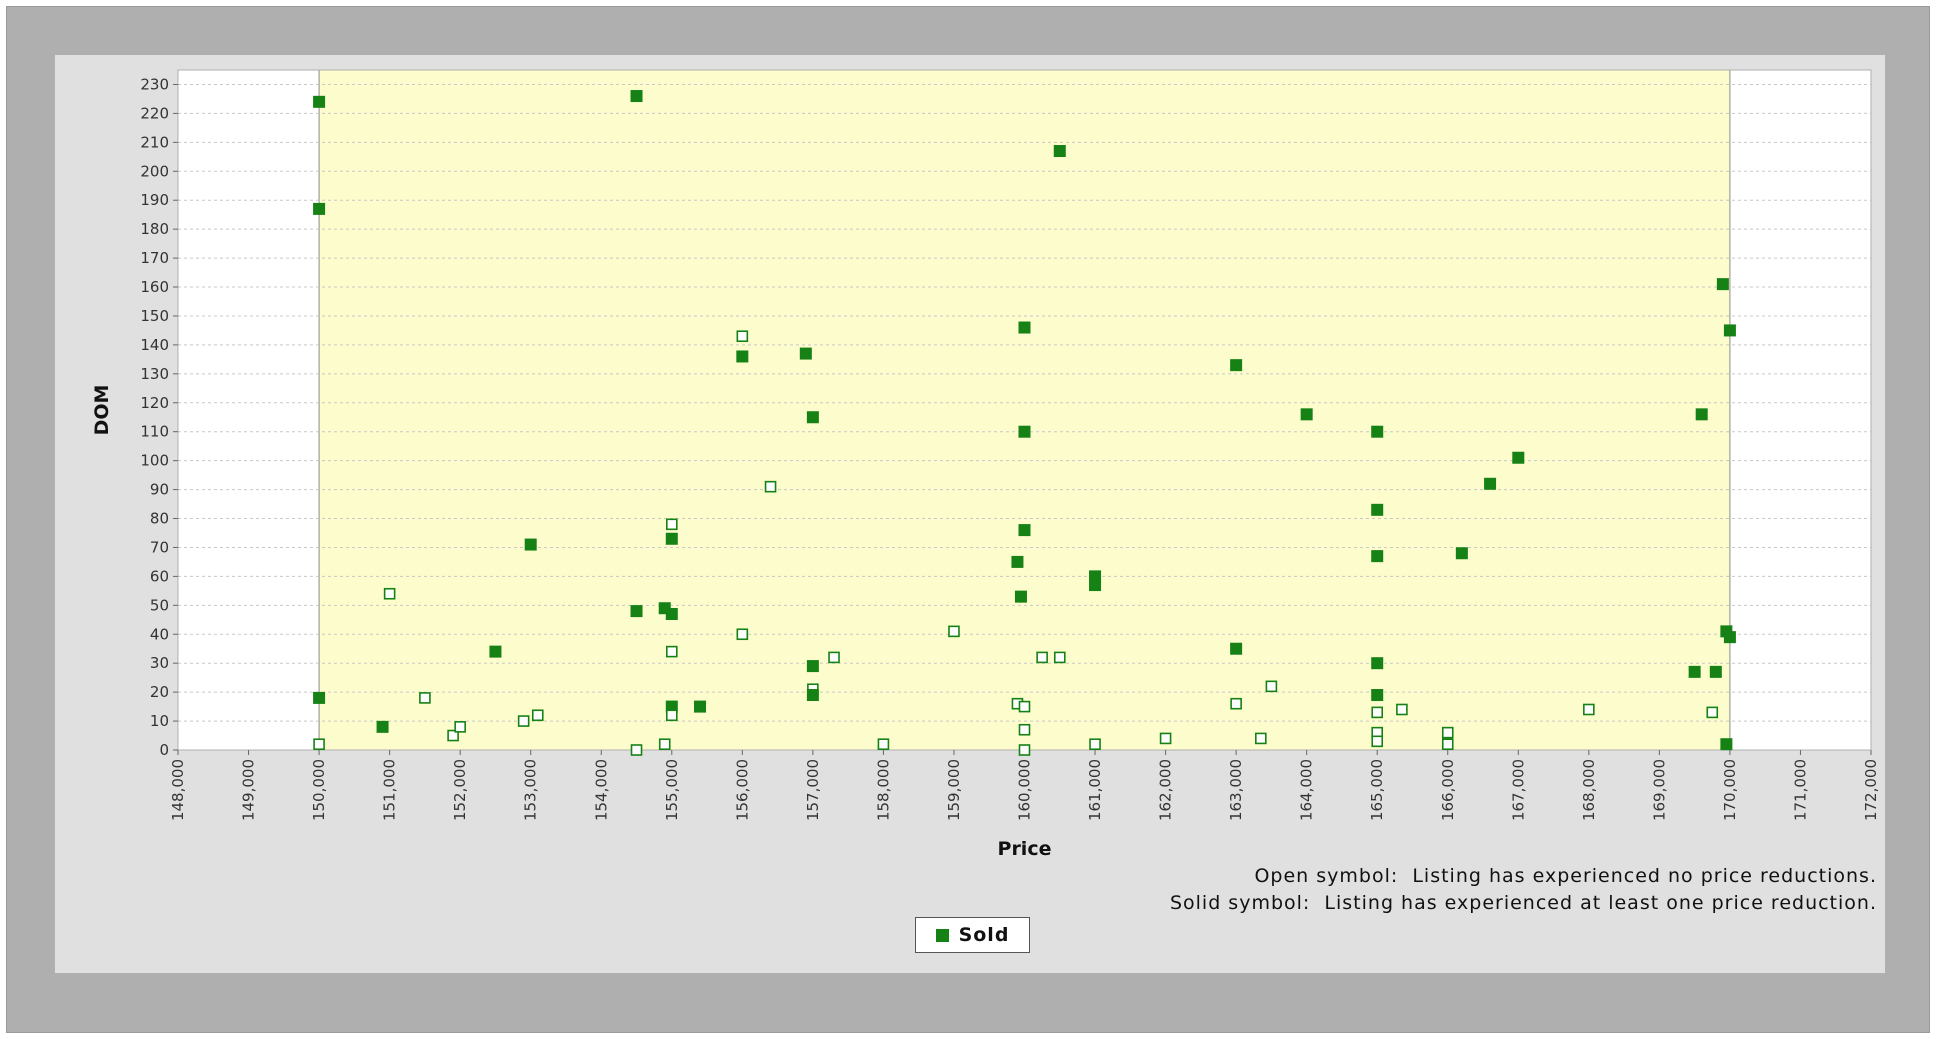 The image size is (1936, 1039). What do you see at coordinates (159, 721) in the screenshot?
I see `y-tick-label: 10` at bounding box center [159, 721].